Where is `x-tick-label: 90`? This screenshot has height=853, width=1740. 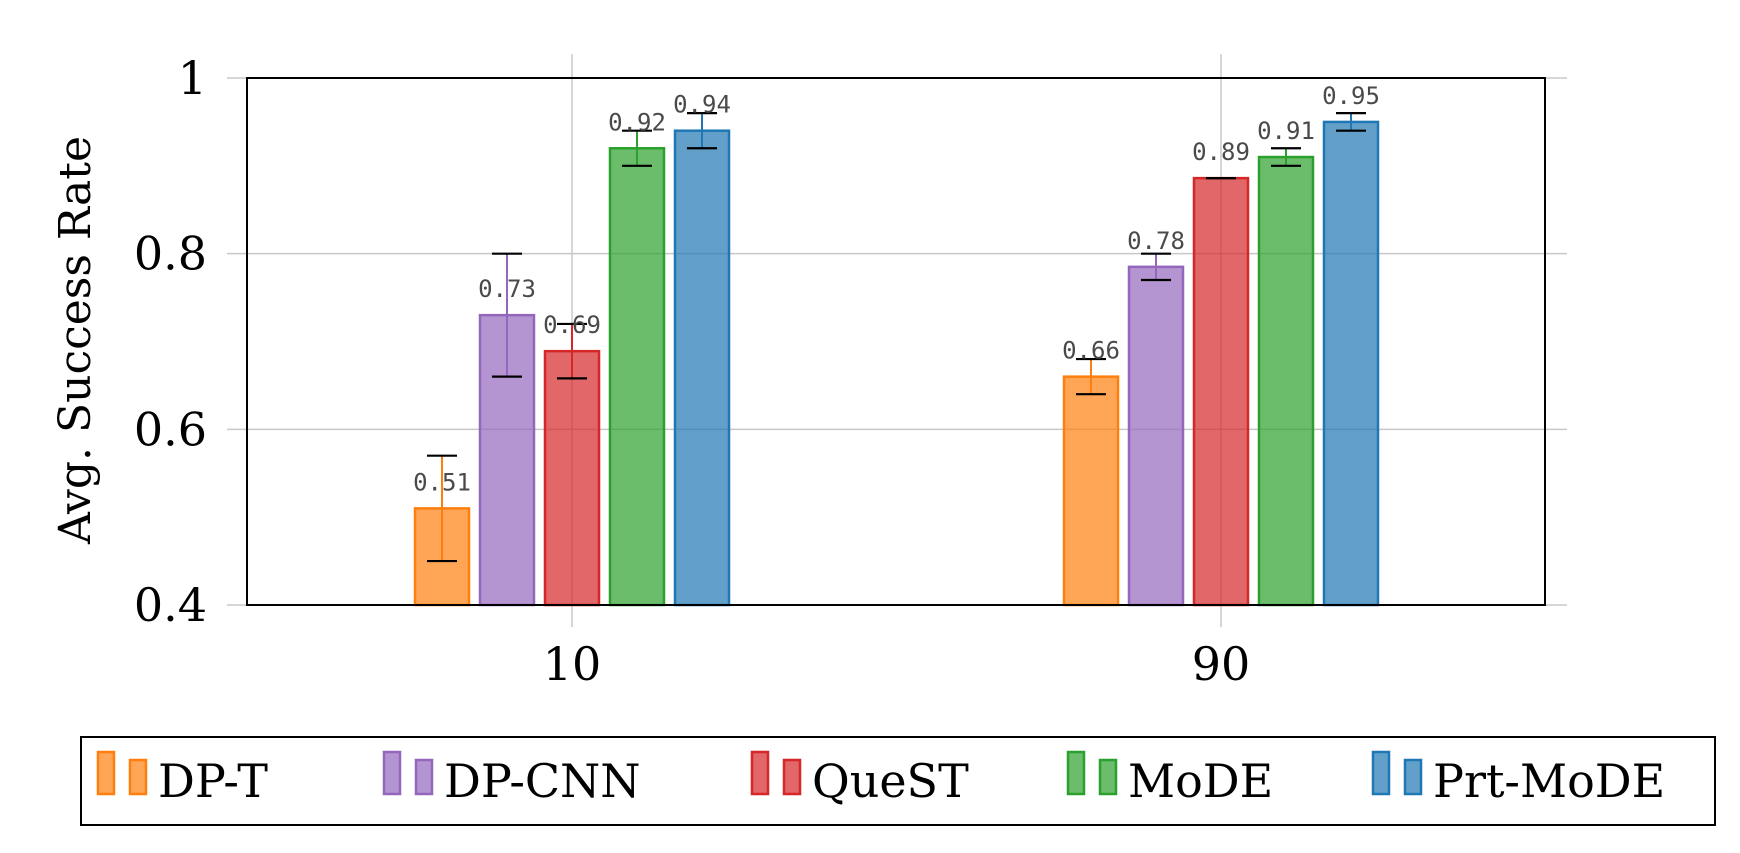 x-tick-label: 90 is located at coordinates (1221, 664).